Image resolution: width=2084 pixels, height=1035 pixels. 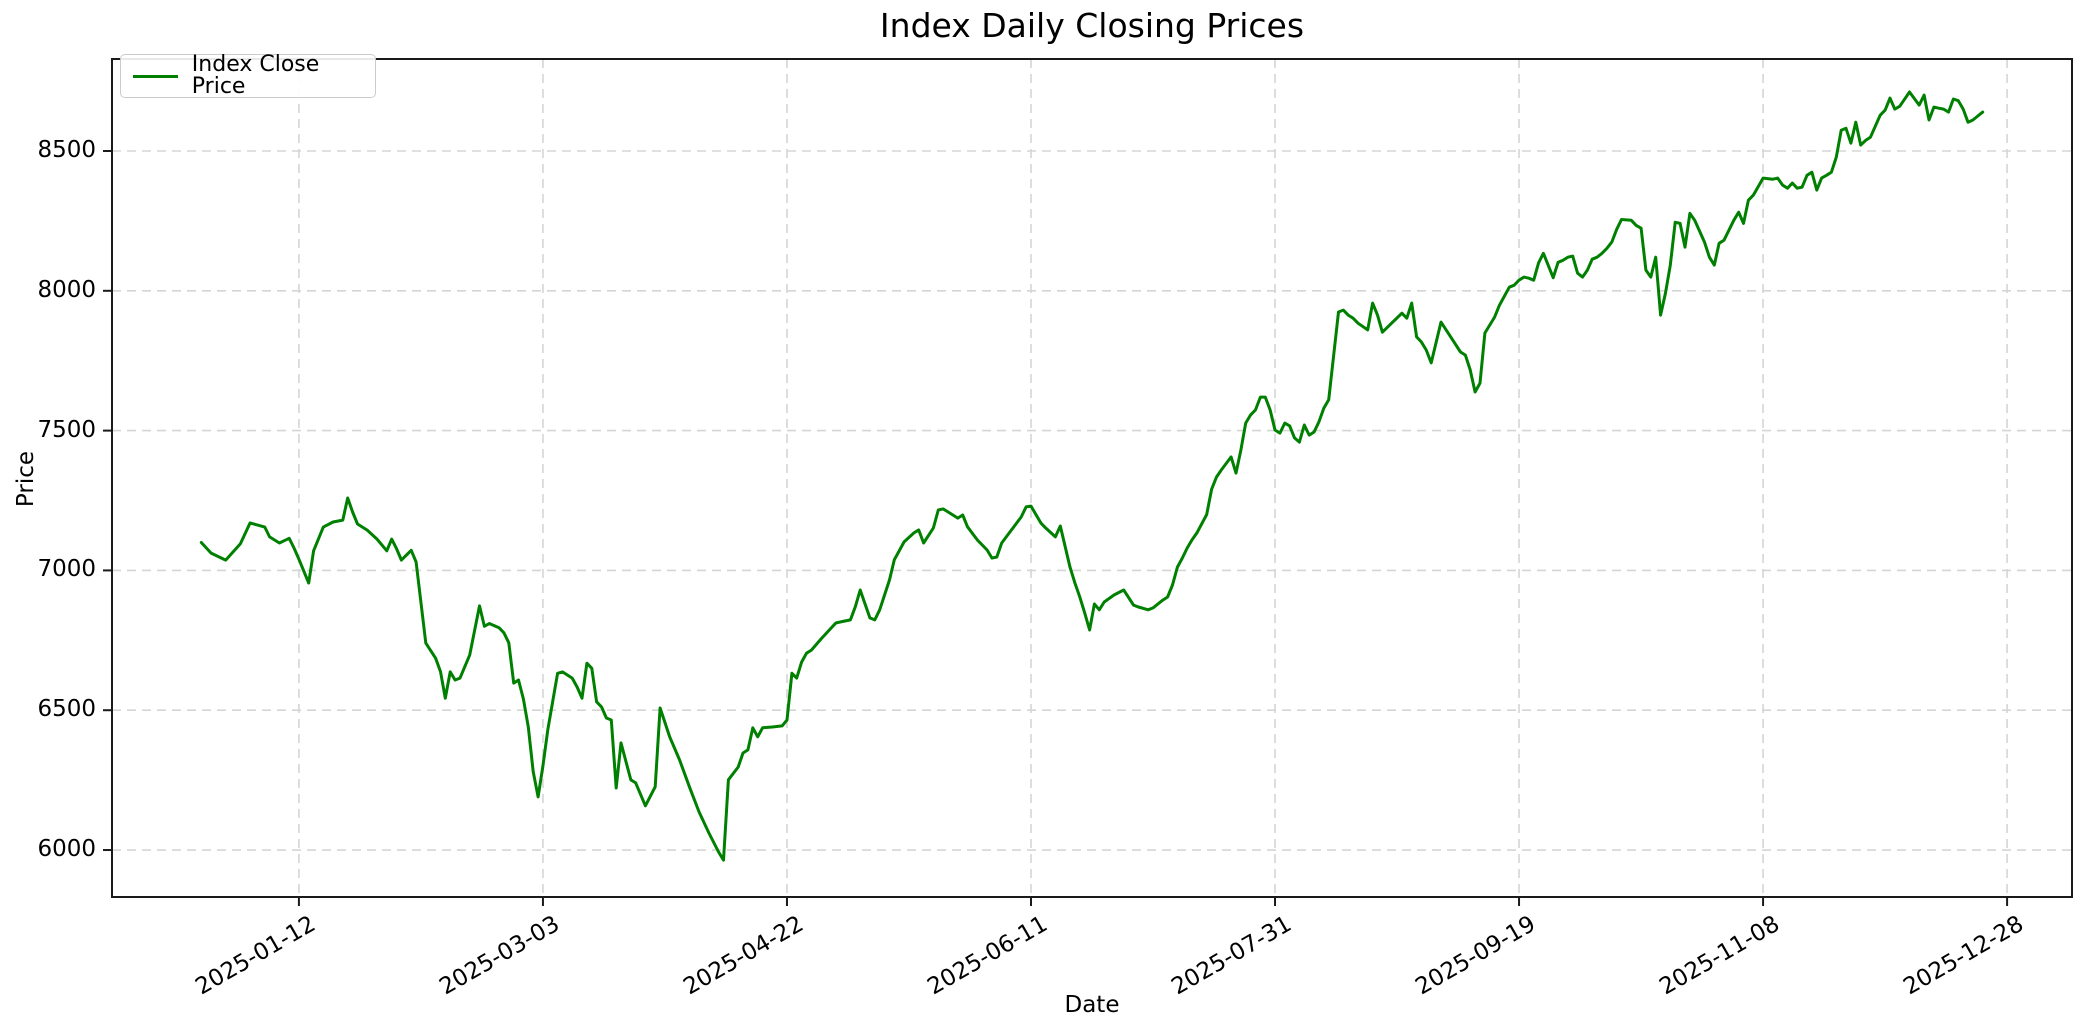 What do you see at coordinates (66, 709) in the screenshot?
I see `y-tick-label: 6500` at bounding box center [66, 709].